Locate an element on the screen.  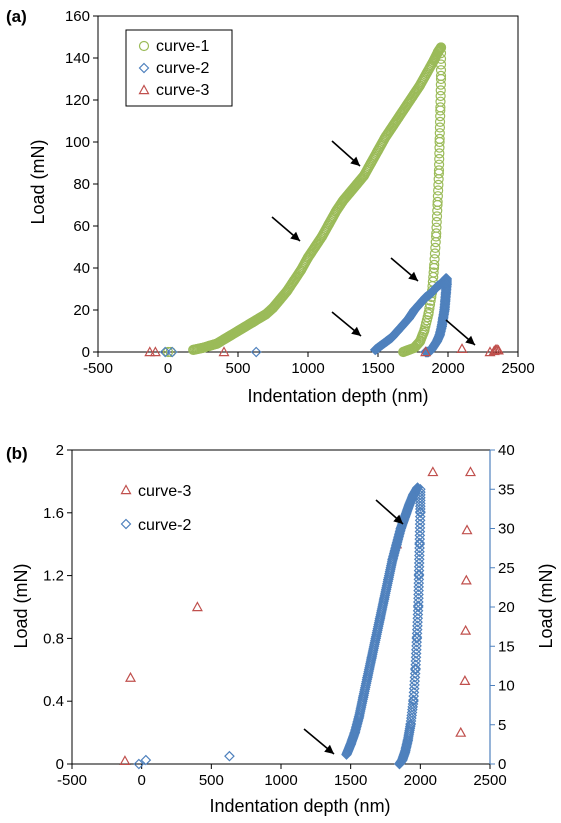
b-y-tick-label: 1.6 is located at coordinates (53, 513).